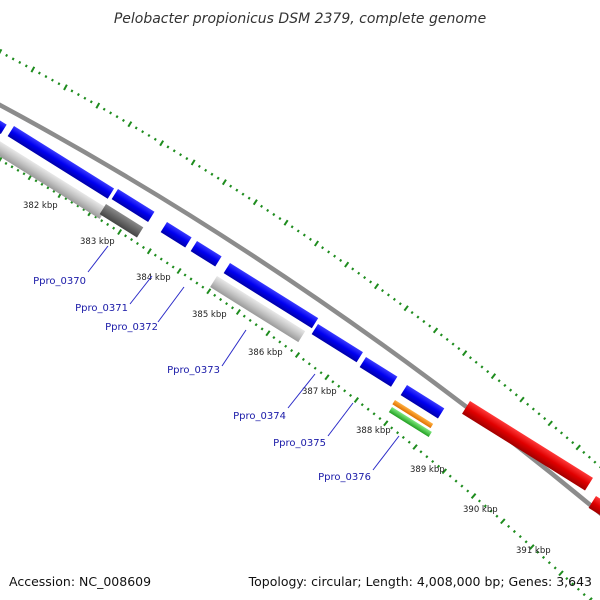  I want to click on gene-block-ppro0373, so click(271, 296).